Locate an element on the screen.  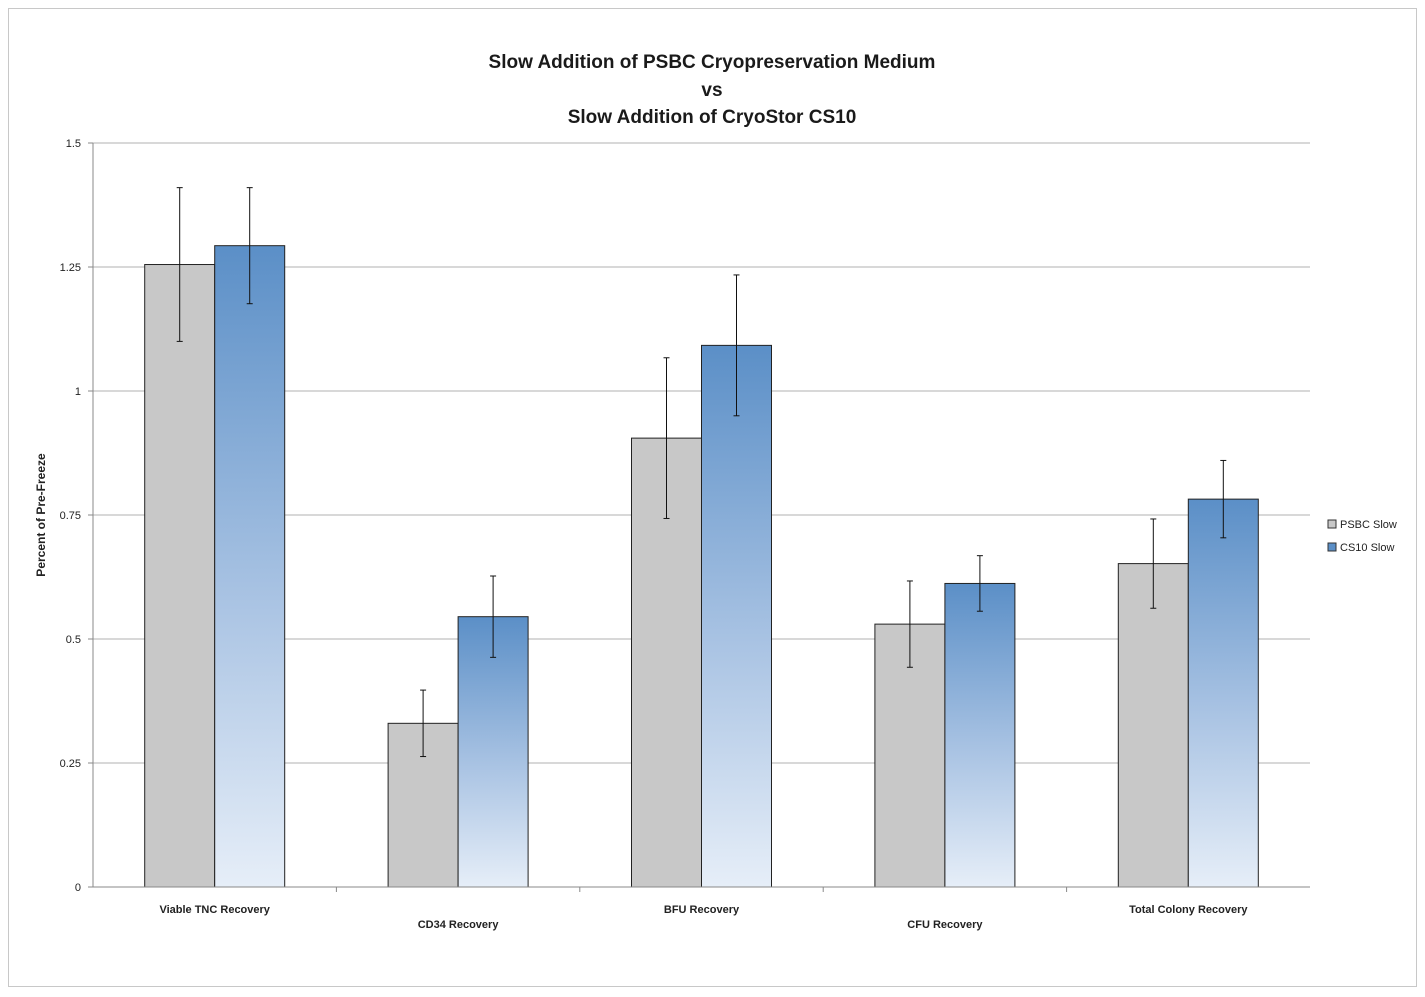
y-axis-title: Percent of Pre-Freeze is located at coordinates (41, 515).